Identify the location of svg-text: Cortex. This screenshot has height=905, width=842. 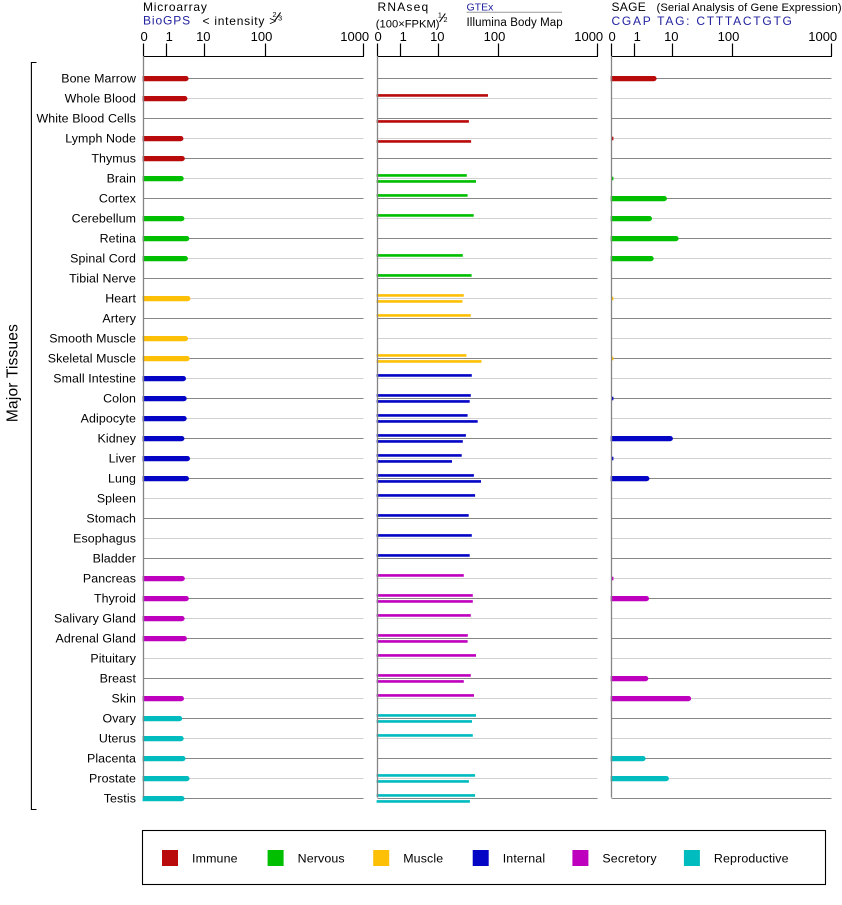
(118, 198).